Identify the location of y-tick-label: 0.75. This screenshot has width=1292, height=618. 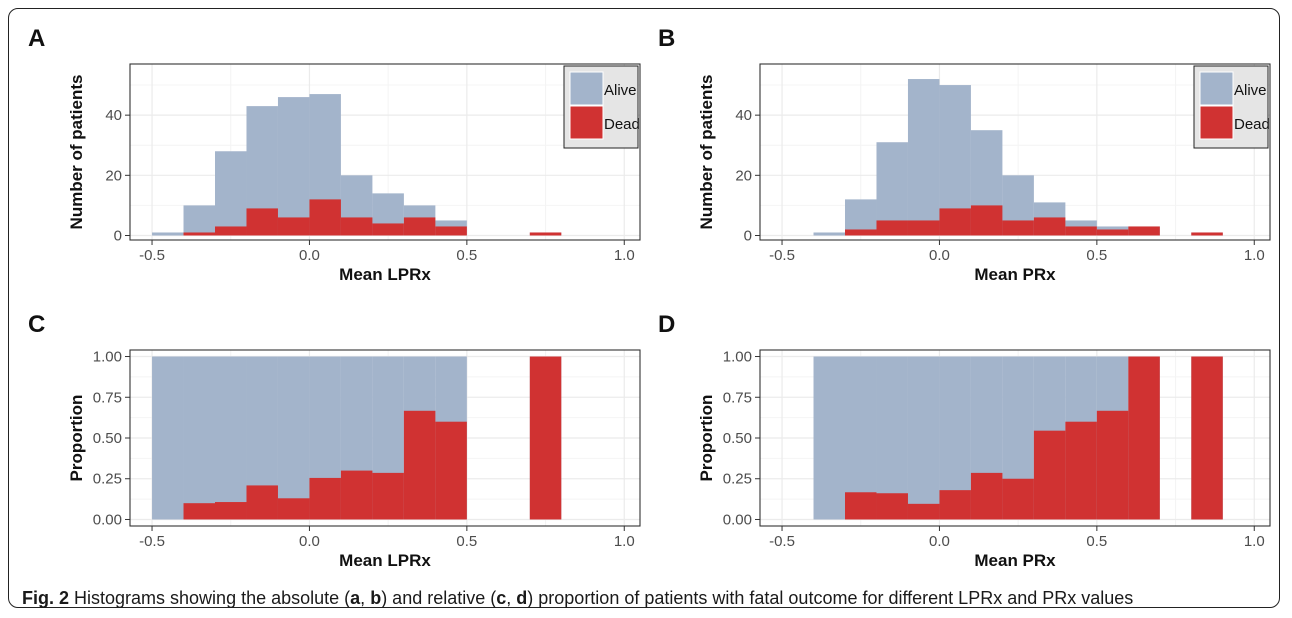
(107, 397).